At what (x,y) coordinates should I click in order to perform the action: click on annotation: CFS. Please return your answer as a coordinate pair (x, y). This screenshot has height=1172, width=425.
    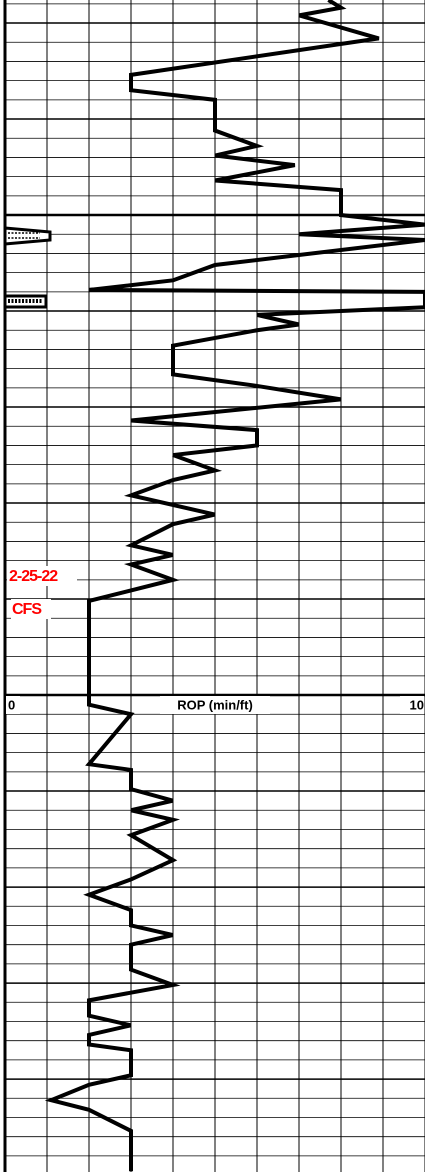
    Looking at the image, I should click on (27, 609).